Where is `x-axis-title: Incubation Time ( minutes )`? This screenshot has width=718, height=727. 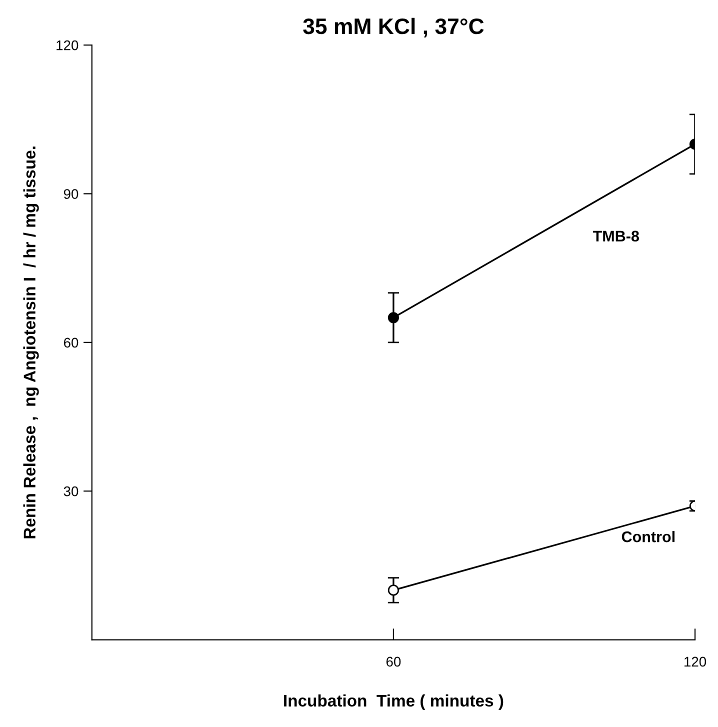 x-axis-title: Incubation Time ( minutes ) is located at coordinates (394, 702).